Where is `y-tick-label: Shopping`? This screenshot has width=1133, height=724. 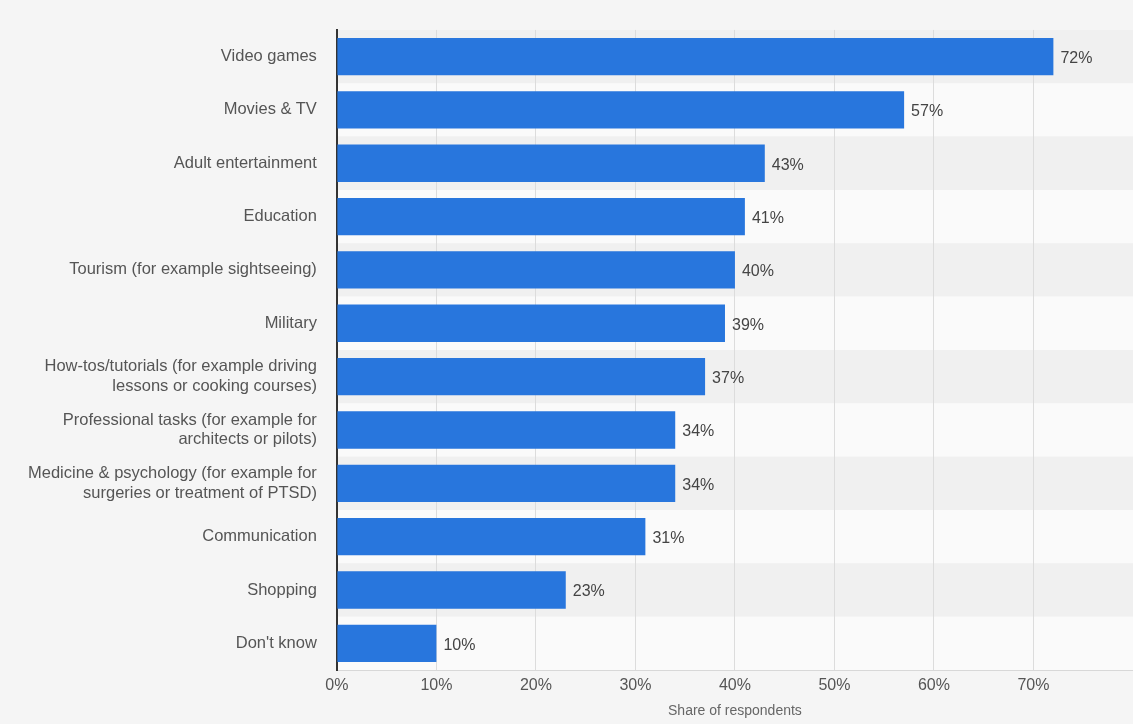 y-tick-label: Shopping is located at coordinates (282, 588).